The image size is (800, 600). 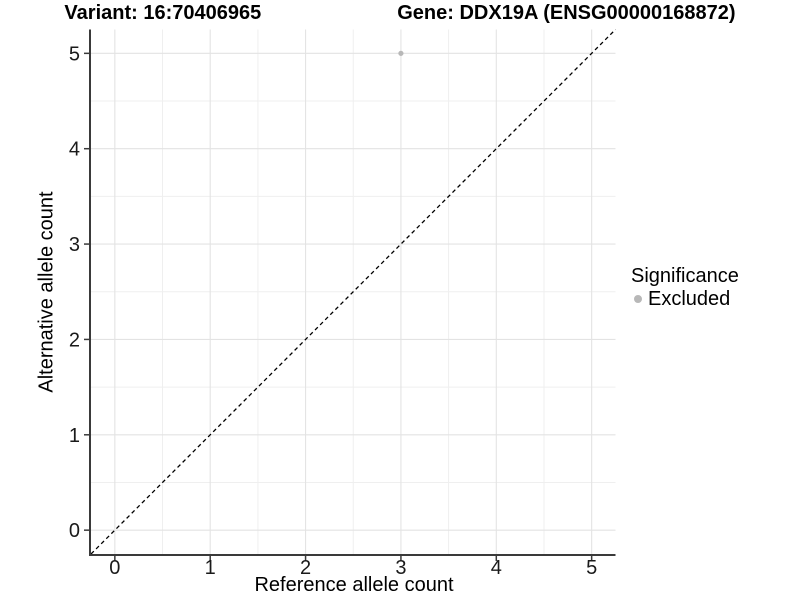 I want to click on legend-key-dot-icon, so click(x=638, y=299).